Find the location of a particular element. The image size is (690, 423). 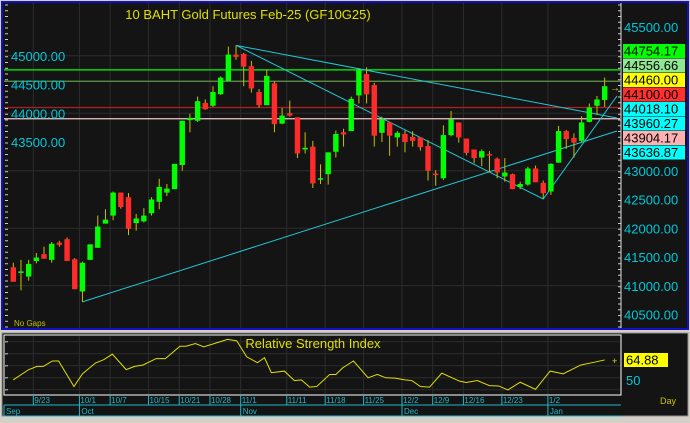

price-label: 44556.66 is located at coordinates (651, 65).